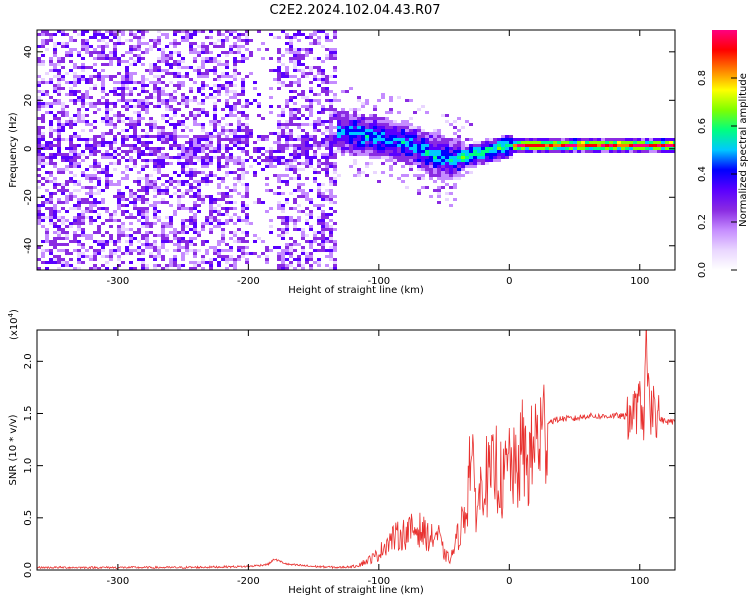  I want to click on colorbar-tick-label: 0.2, so click(702, 222).